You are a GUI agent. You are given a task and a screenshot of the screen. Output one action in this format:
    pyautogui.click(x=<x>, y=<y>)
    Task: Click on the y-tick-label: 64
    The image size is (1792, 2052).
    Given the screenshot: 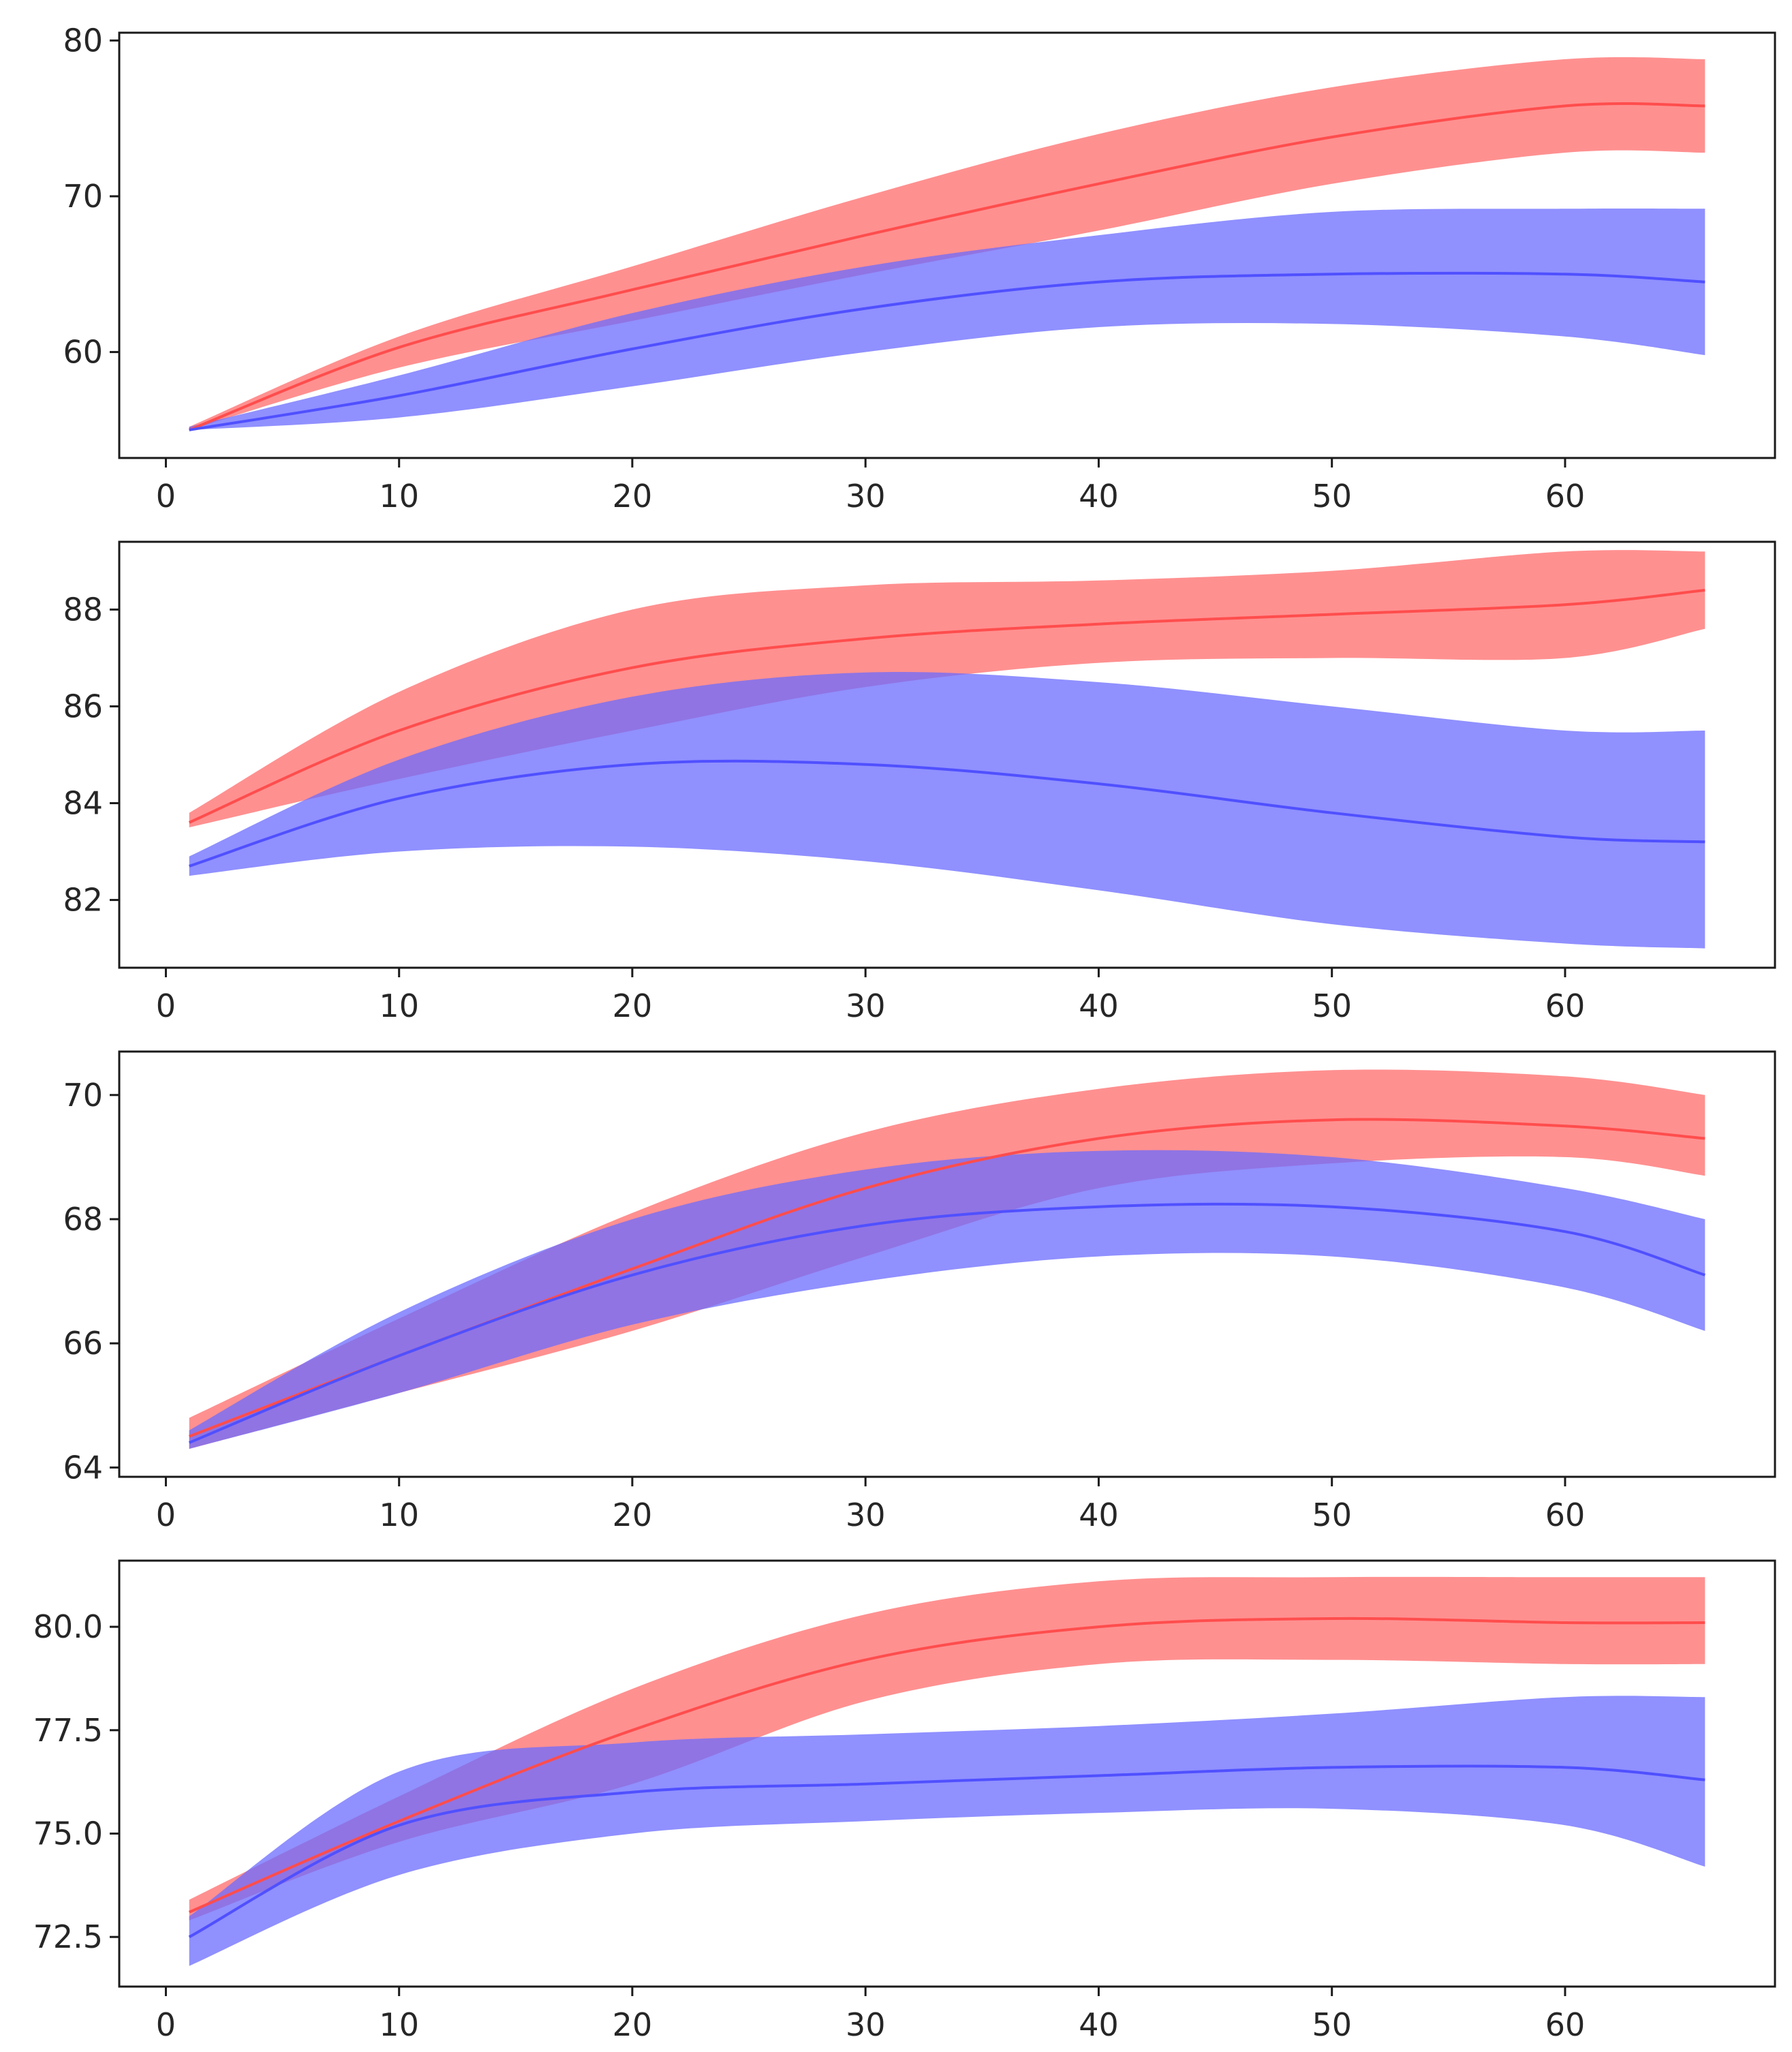 What is the action you would take?
    pyautogui.click(x=83, y=1467)
    